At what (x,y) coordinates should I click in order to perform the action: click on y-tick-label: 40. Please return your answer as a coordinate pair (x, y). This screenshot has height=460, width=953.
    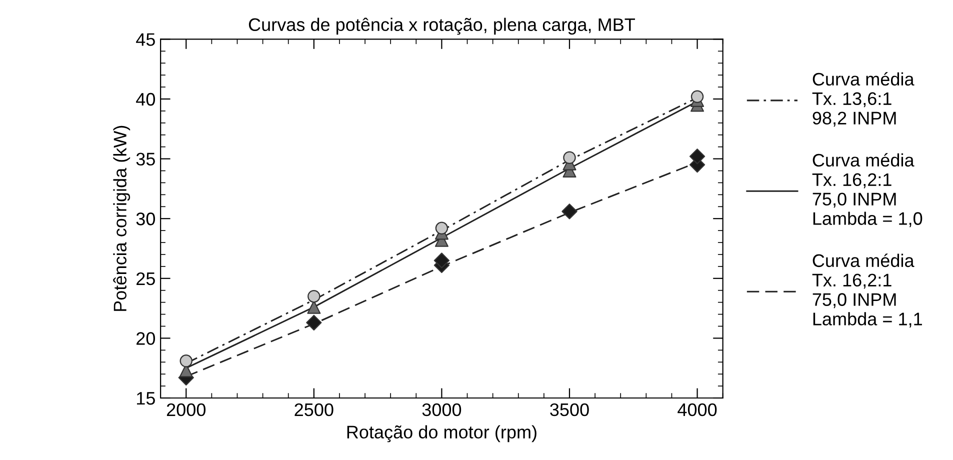
    Looking at the image, I should click on (145, 99).